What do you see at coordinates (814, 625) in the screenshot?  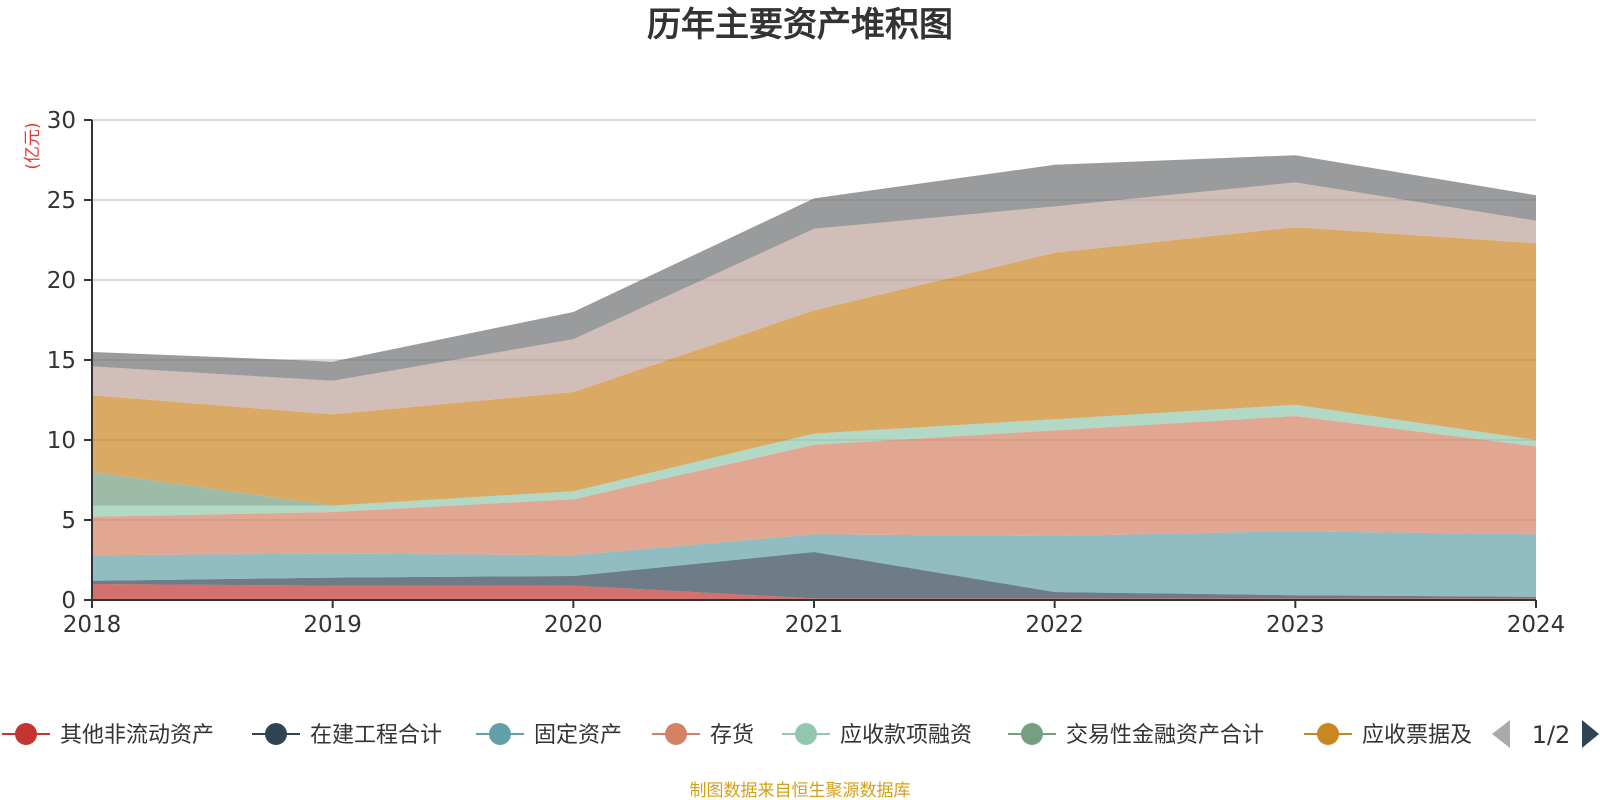 I see `x-tick-label: 2021` at bounding box center [814, 625].